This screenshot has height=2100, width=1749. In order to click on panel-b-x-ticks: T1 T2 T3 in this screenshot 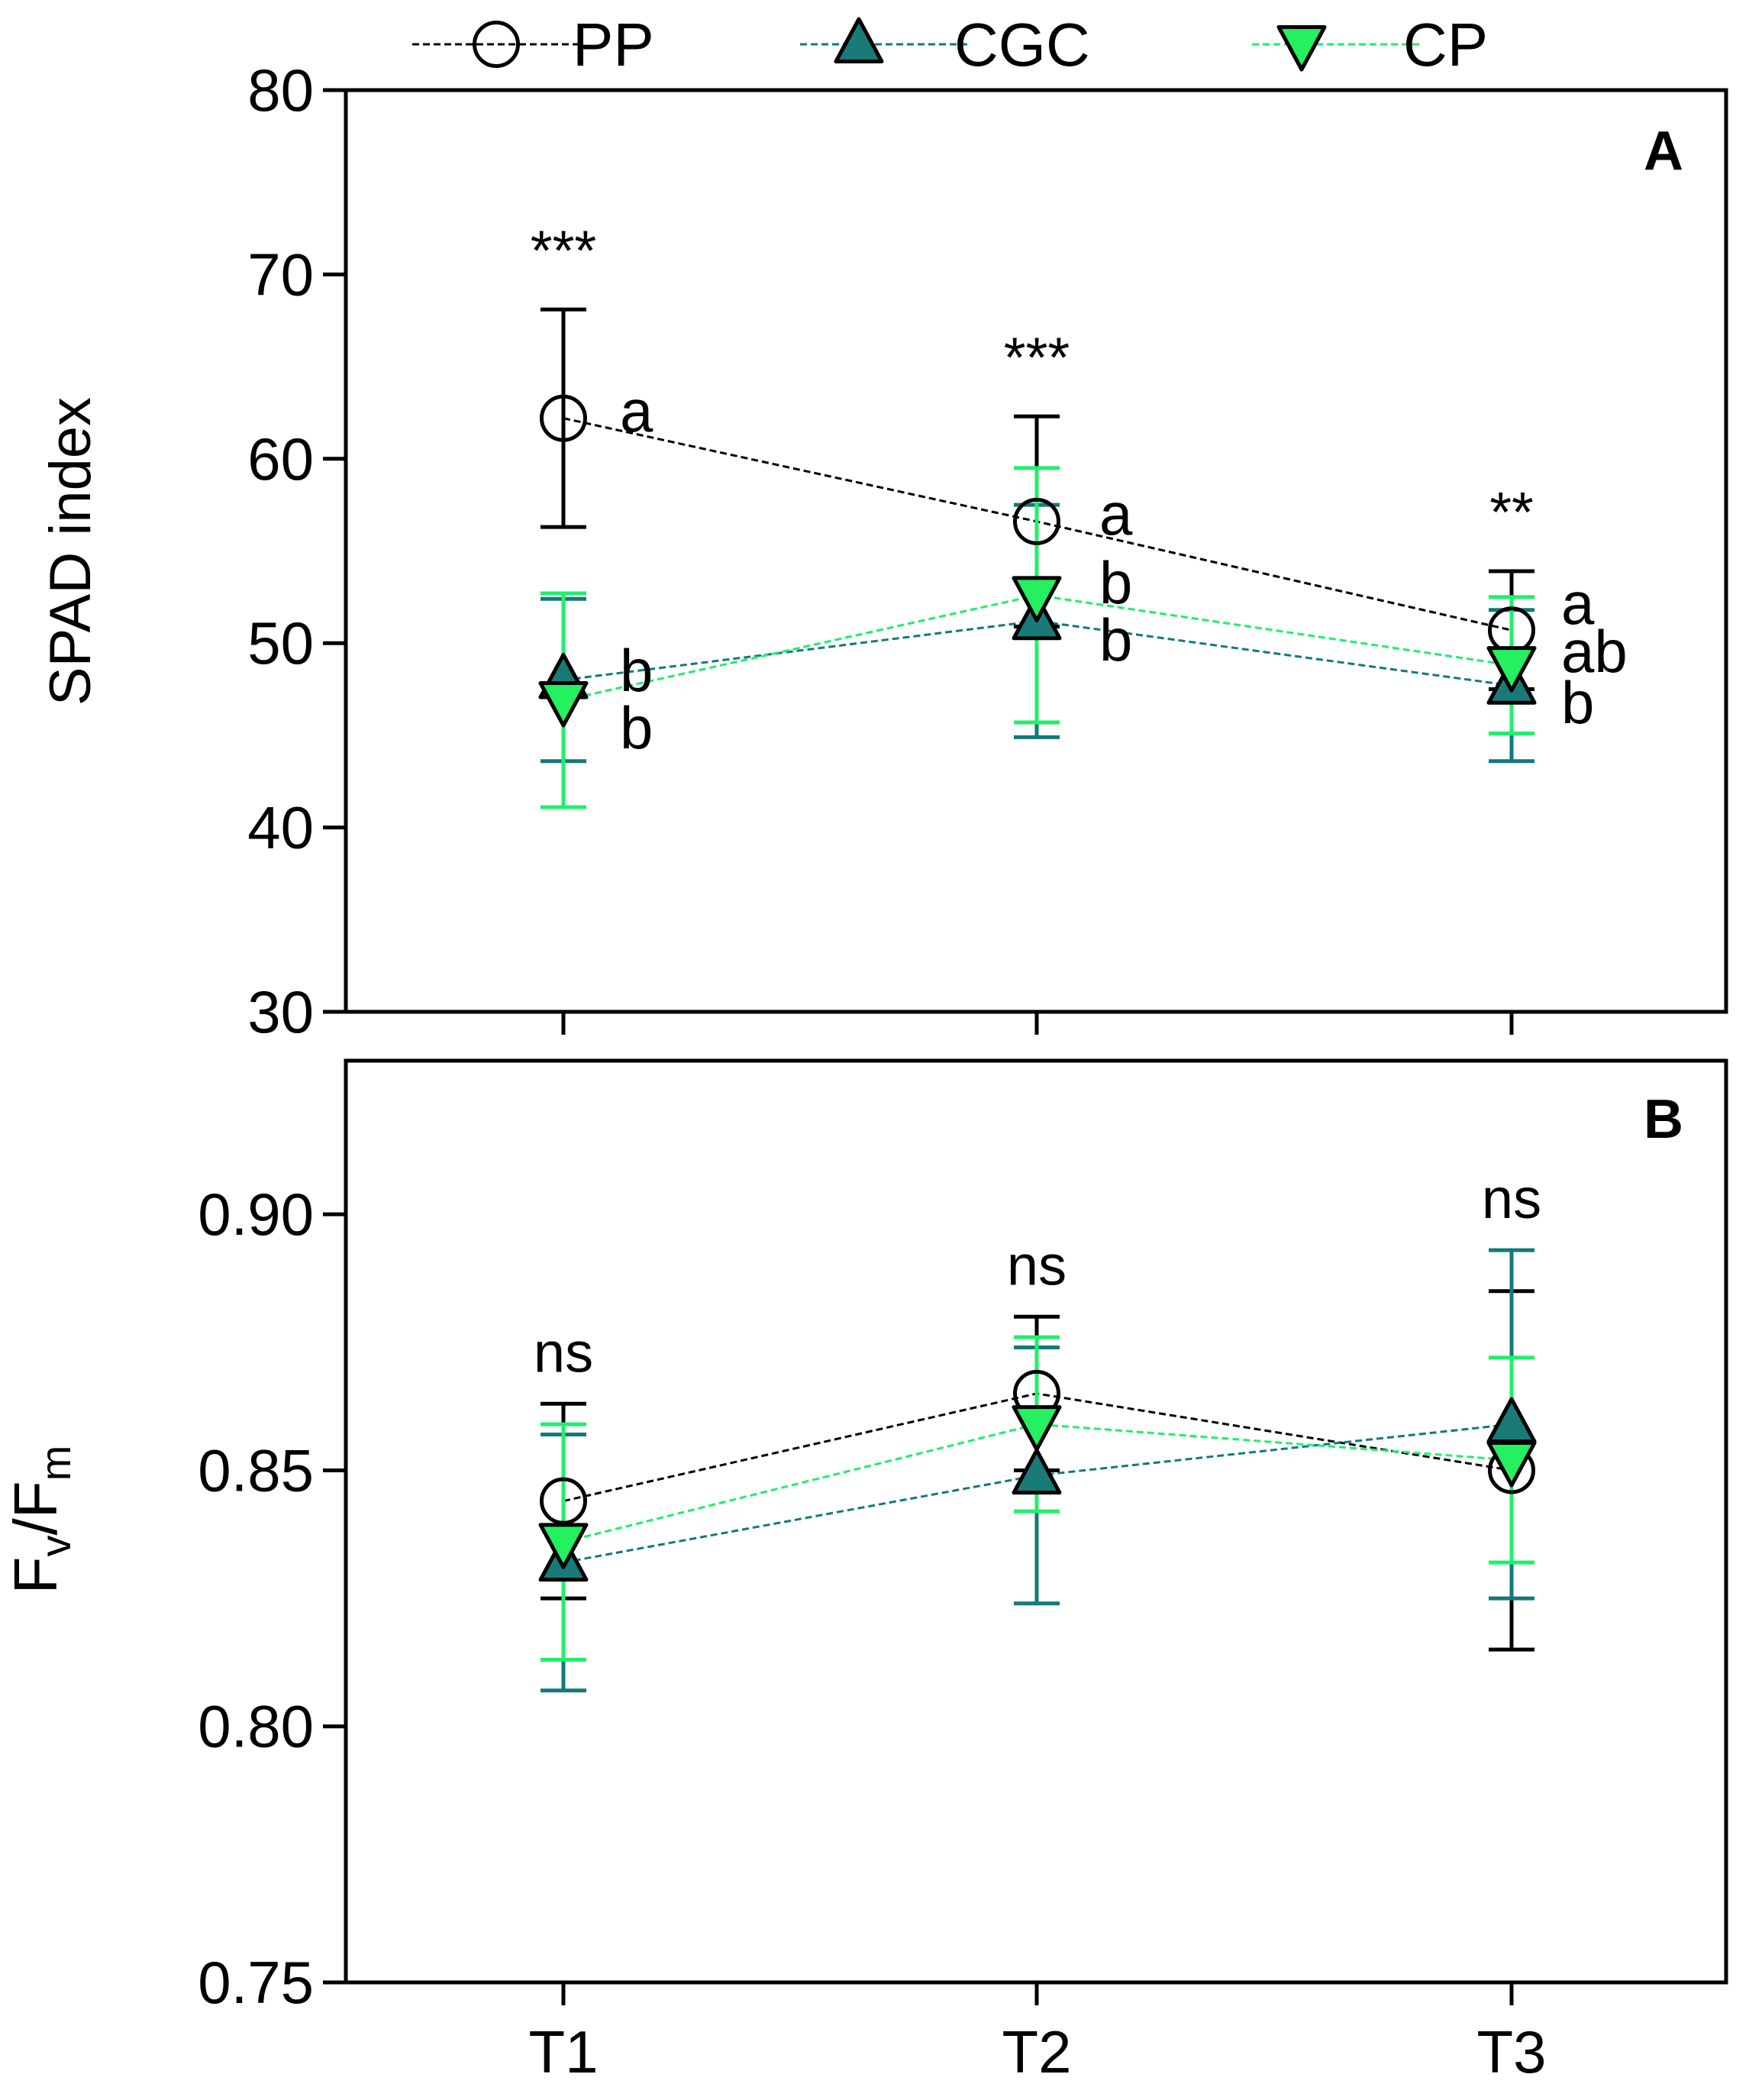, I will do `click(1037, 2033)`.